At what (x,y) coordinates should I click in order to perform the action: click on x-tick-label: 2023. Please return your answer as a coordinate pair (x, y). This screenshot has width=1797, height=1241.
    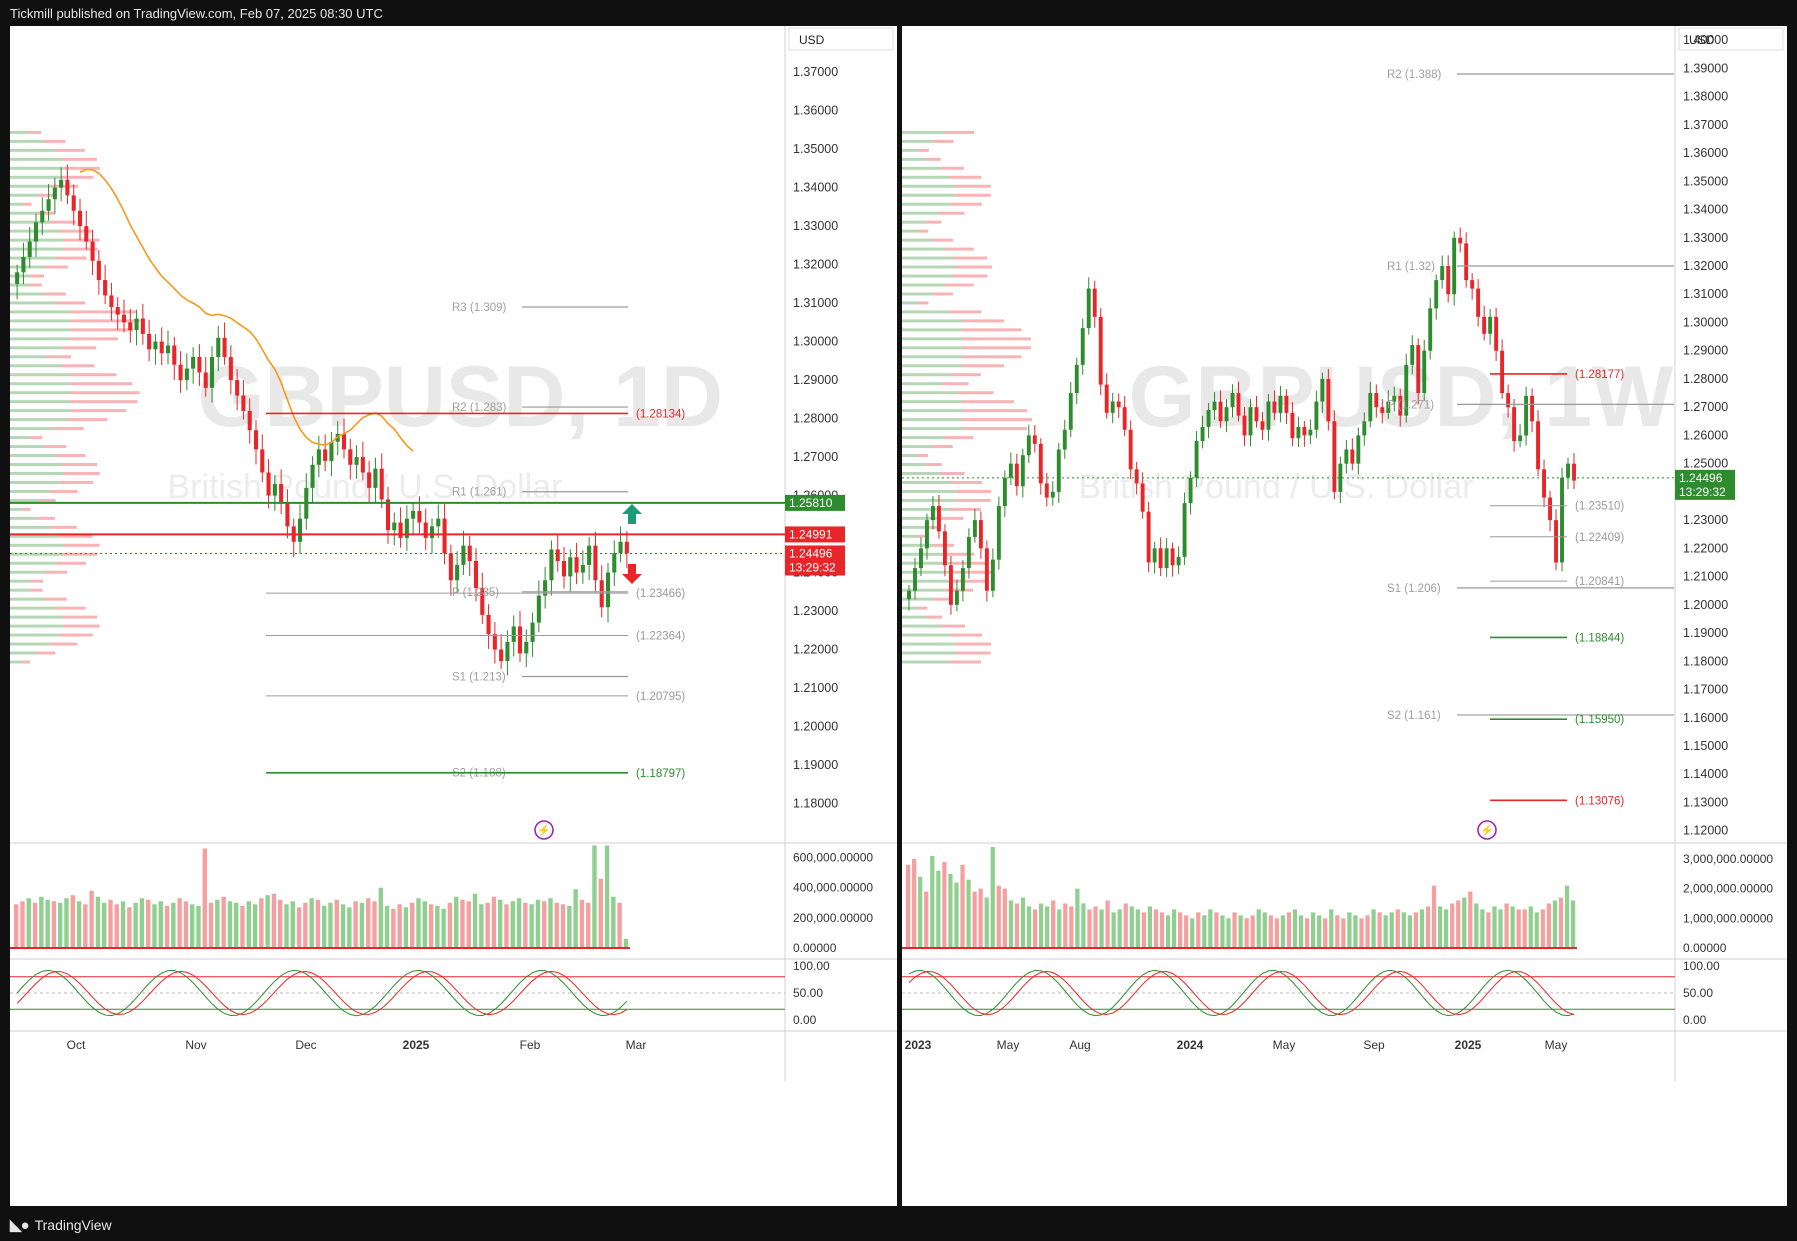
    Looking at the image, I should click on (918, 1045).